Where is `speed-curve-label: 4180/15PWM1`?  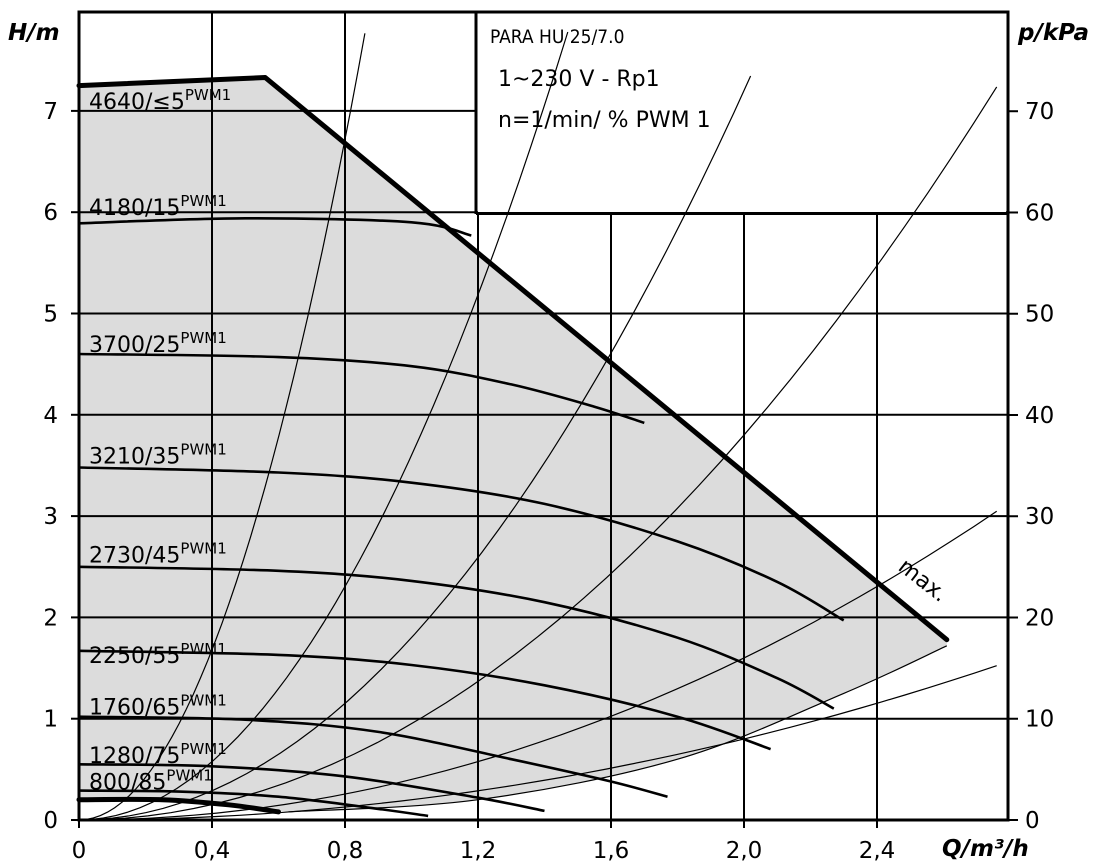
speed-curve-label: 4180/15PWM1 is located at coordinates (158, 206).